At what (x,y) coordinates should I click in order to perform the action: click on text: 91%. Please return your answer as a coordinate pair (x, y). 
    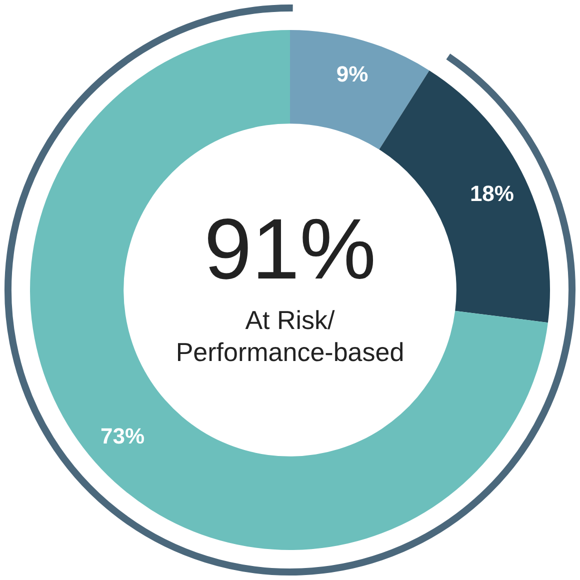
    Looking at the image, I should click on (290, 250).